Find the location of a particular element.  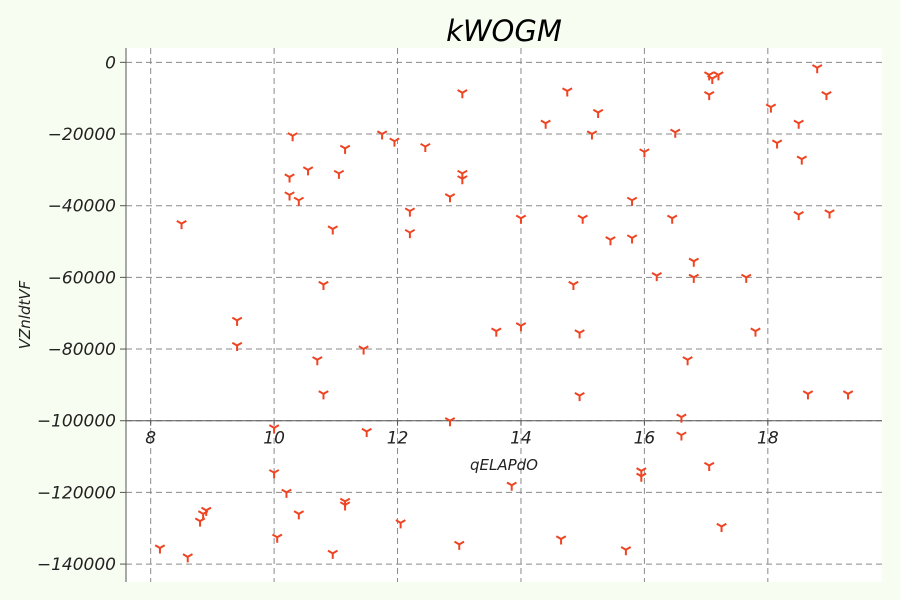

x-tick-label: 12 is located at coordinates (398, 439).